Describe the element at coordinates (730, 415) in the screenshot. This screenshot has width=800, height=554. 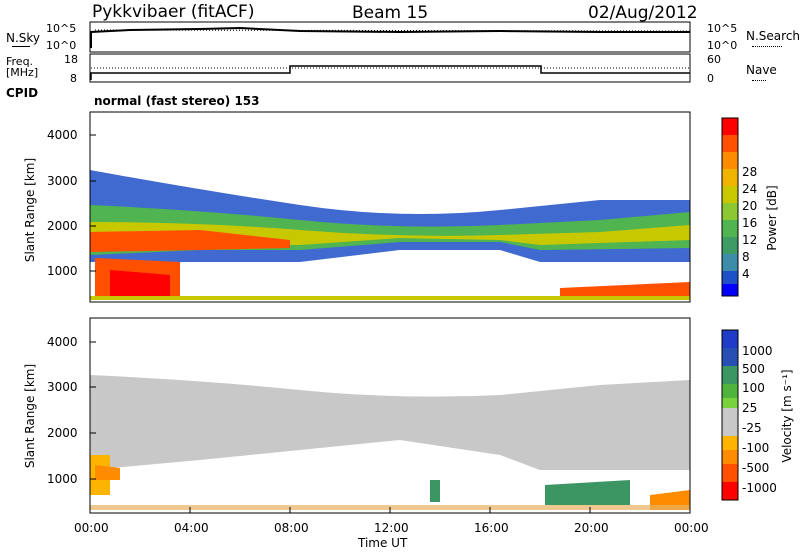
I see `velocity-colorbar` at that location.